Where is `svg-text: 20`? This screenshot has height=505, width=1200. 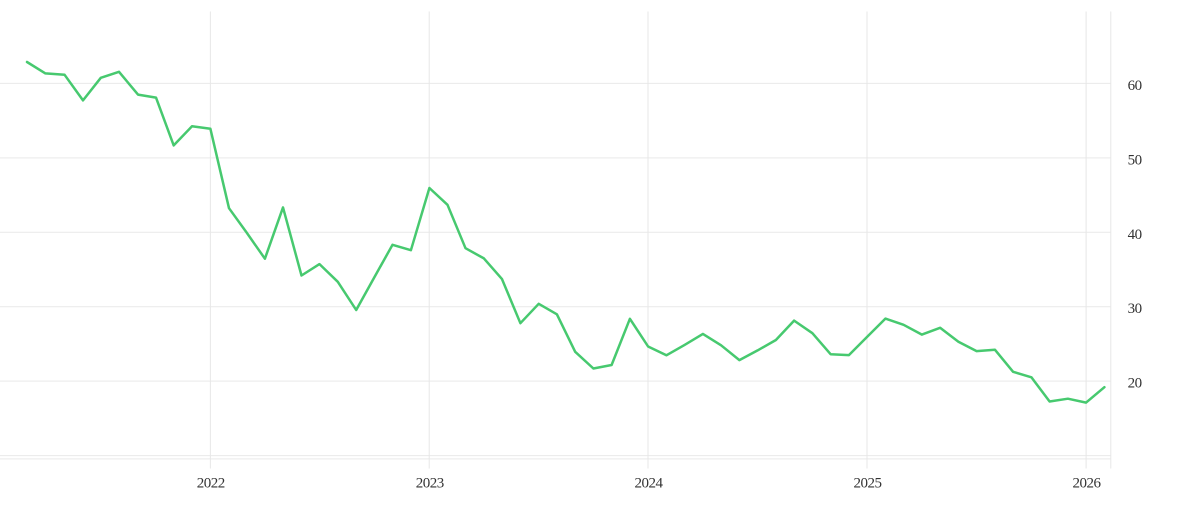 svg-text: 20 is located at coordinates (1135, 384).